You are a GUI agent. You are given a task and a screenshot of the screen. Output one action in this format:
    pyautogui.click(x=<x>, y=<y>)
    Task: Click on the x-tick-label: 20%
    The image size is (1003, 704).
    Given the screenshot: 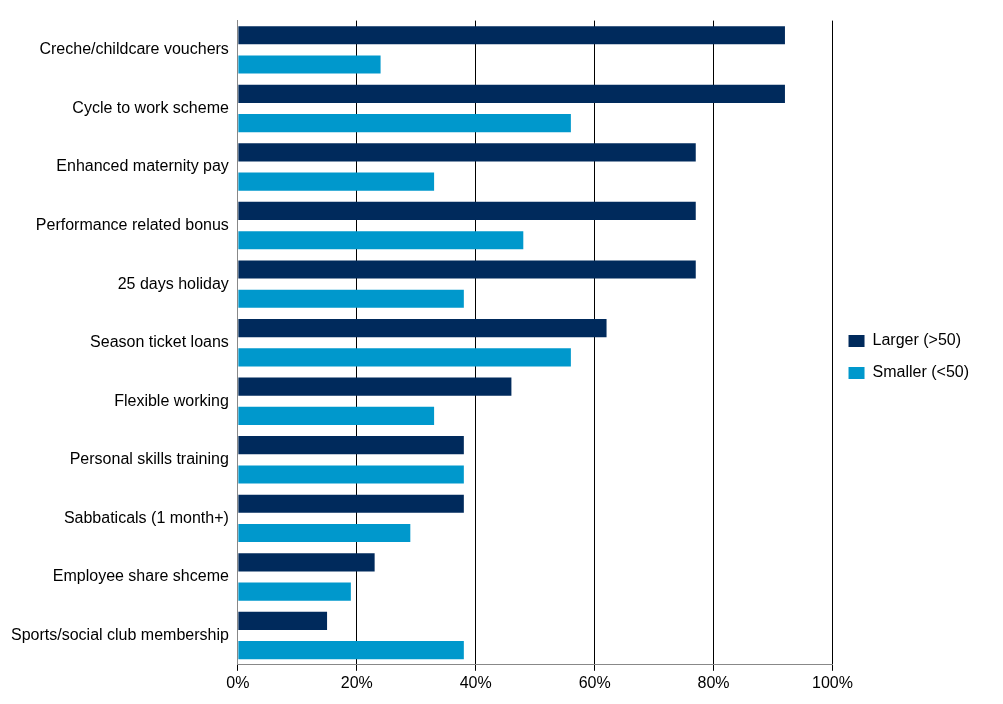 What is the action you would take?
    pyautogui.click(x=356, y=682)
    